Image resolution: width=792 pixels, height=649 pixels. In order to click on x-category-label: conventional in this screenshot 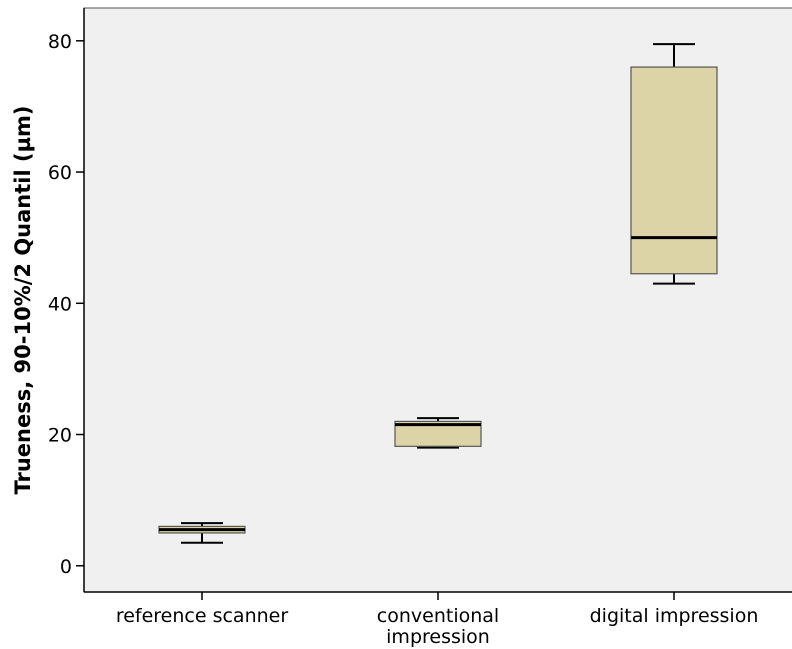, I will do `click(438, 616)`.